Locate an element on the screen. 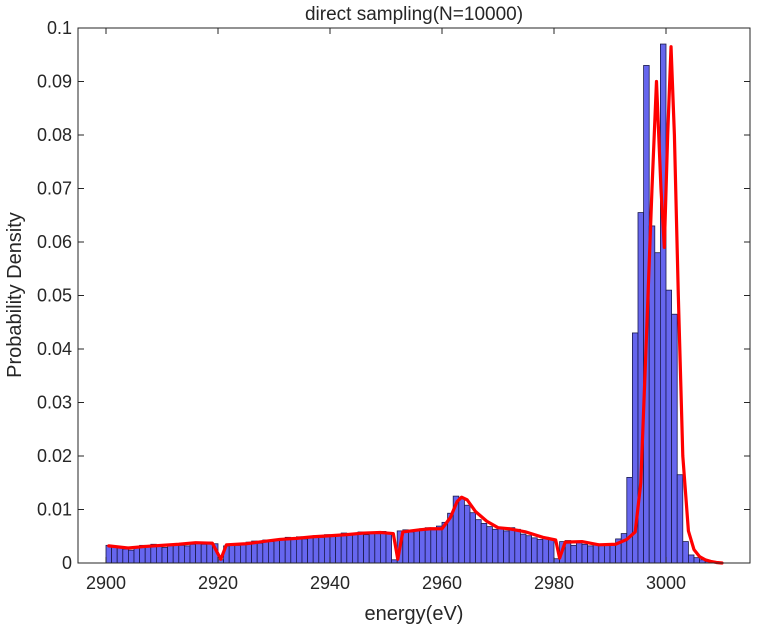  x-tick-label: 3000 is located at coordinates (666, 583).